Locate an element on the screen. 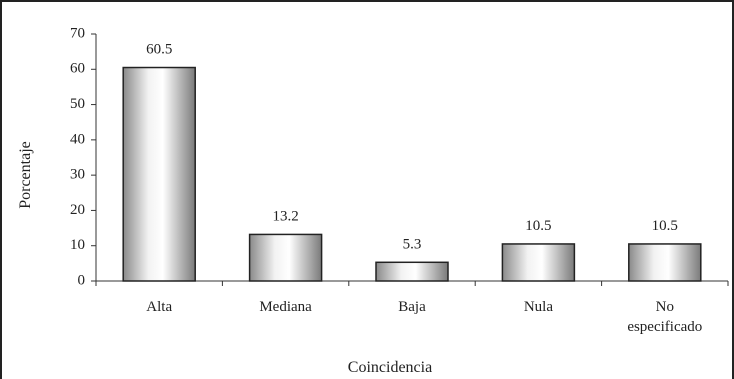 This screenshot has width=734, height=379. x-tick-label: Nula is located at coordinates (539, 307).